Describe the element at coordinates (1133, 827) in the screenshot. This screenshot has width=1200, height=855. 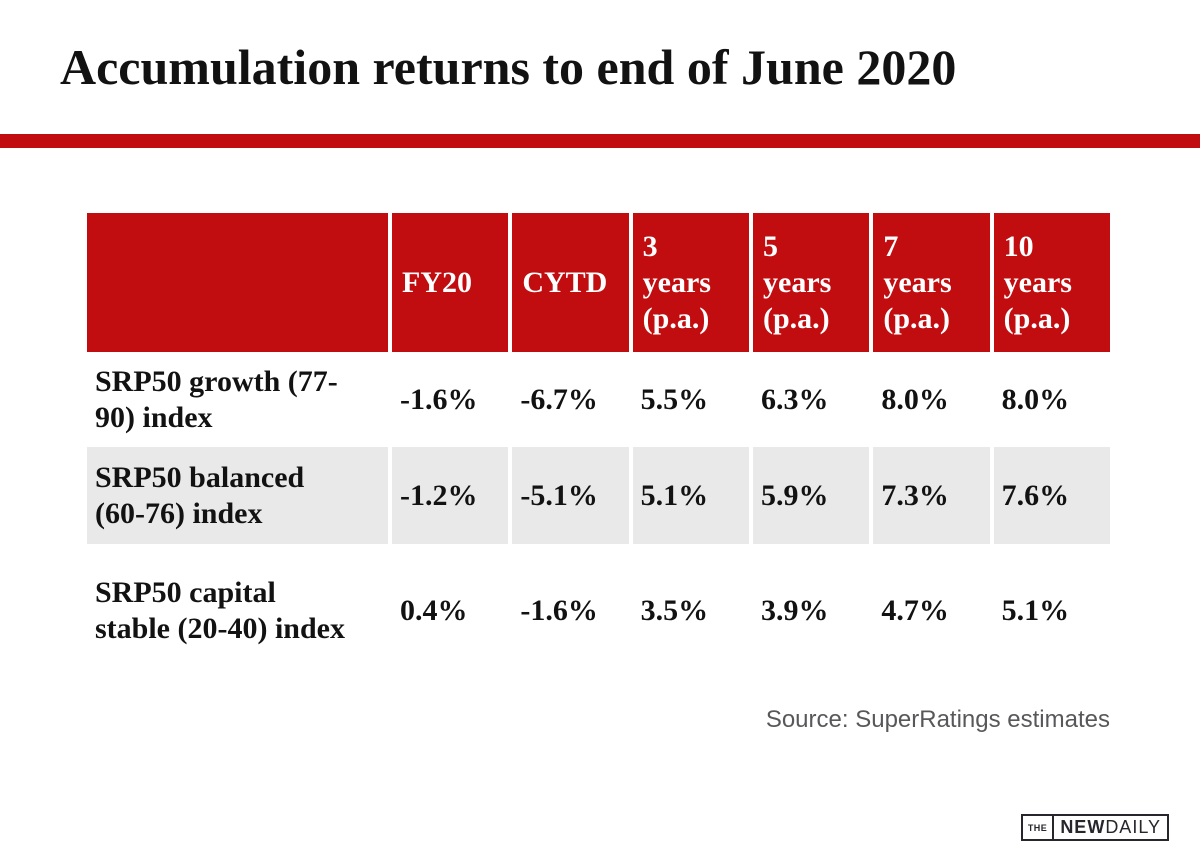
I see `logo-daily-label: DAILY` at that location.